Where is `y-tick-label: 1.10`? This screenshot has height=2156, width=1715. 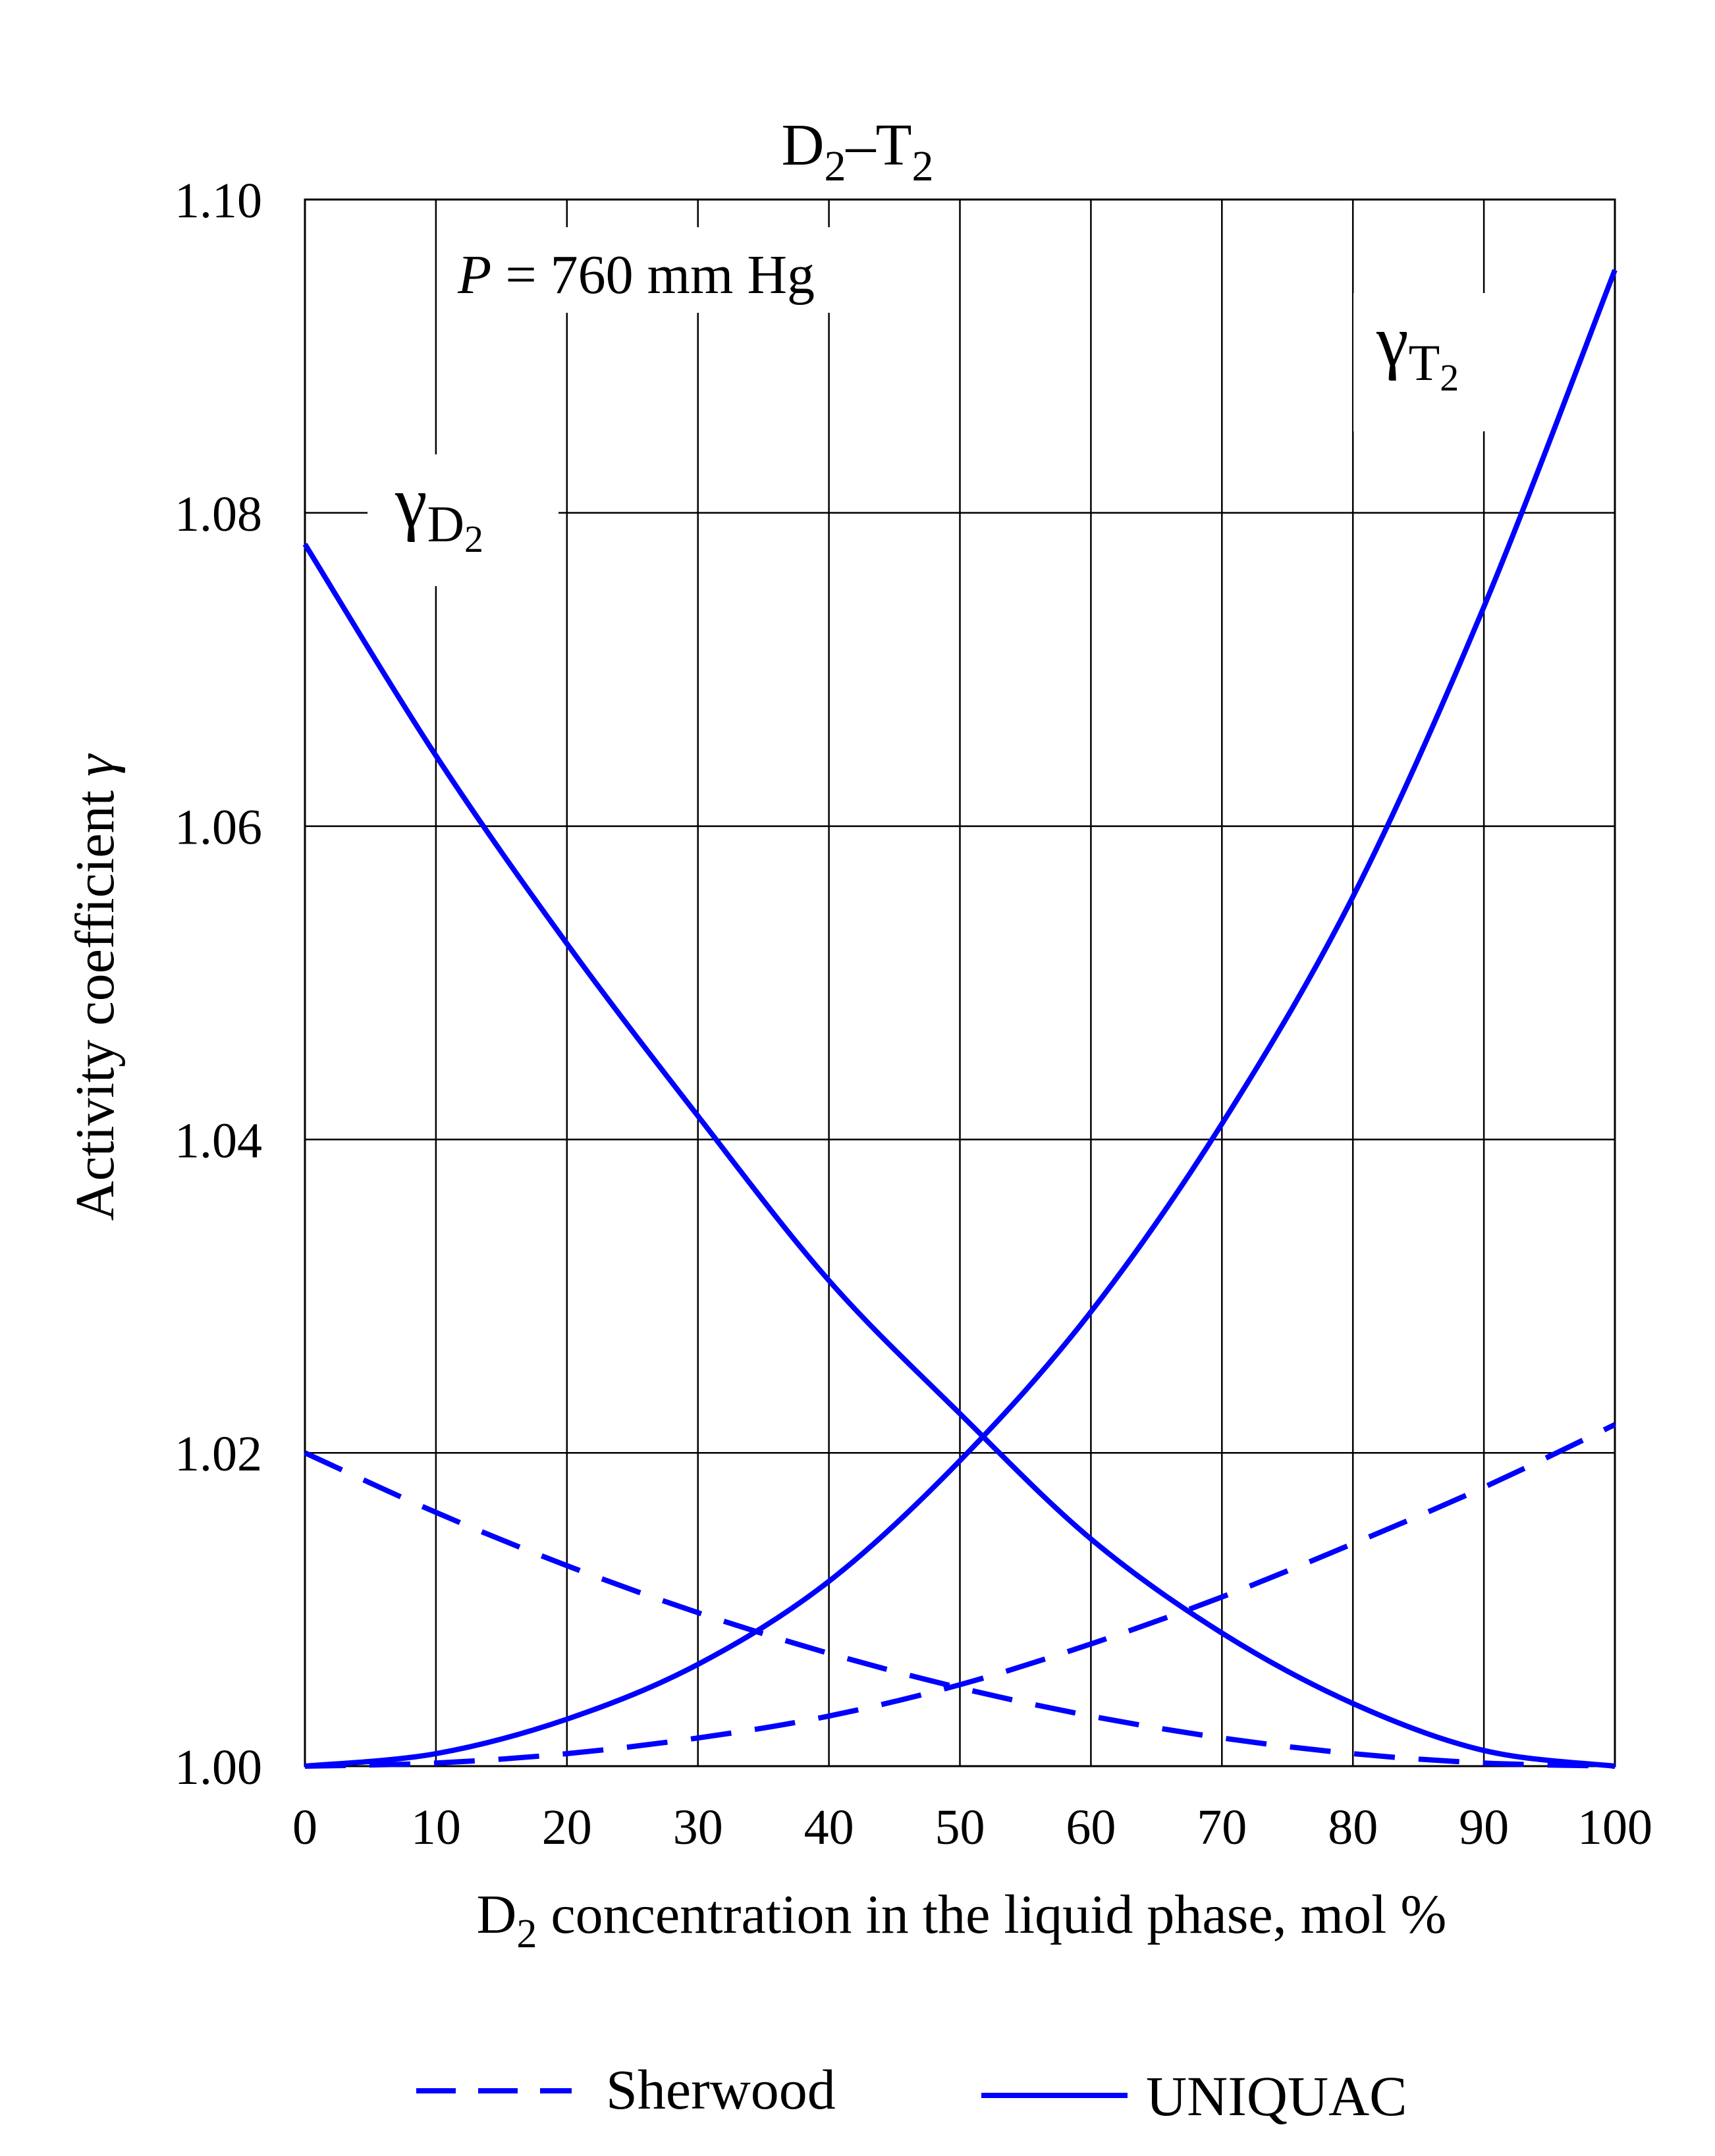
y-tick-label: 1.10 is located at coordinates (218, 201).